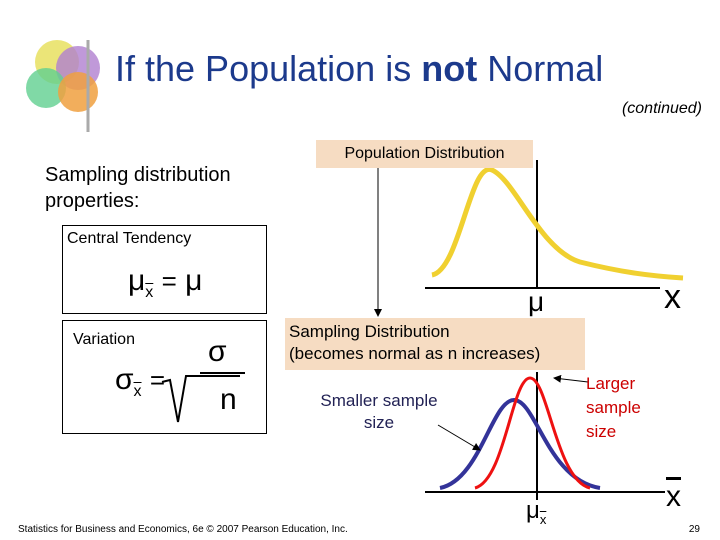  What do you see at coordinates (379, 411) in the screenshot?
I see `smaller-label: Smaller sample size` at bounding box center [379, 411].